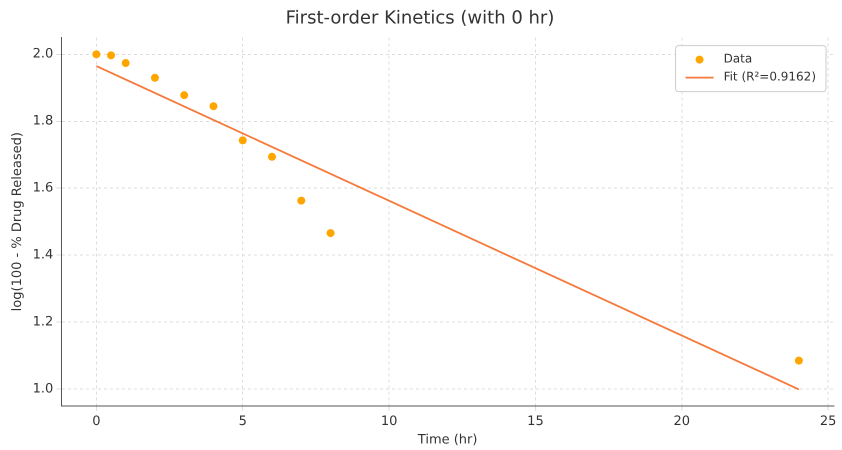 The image size is (842, 450). I want to click on y-tick-label: 1.2, so click(43, 322).